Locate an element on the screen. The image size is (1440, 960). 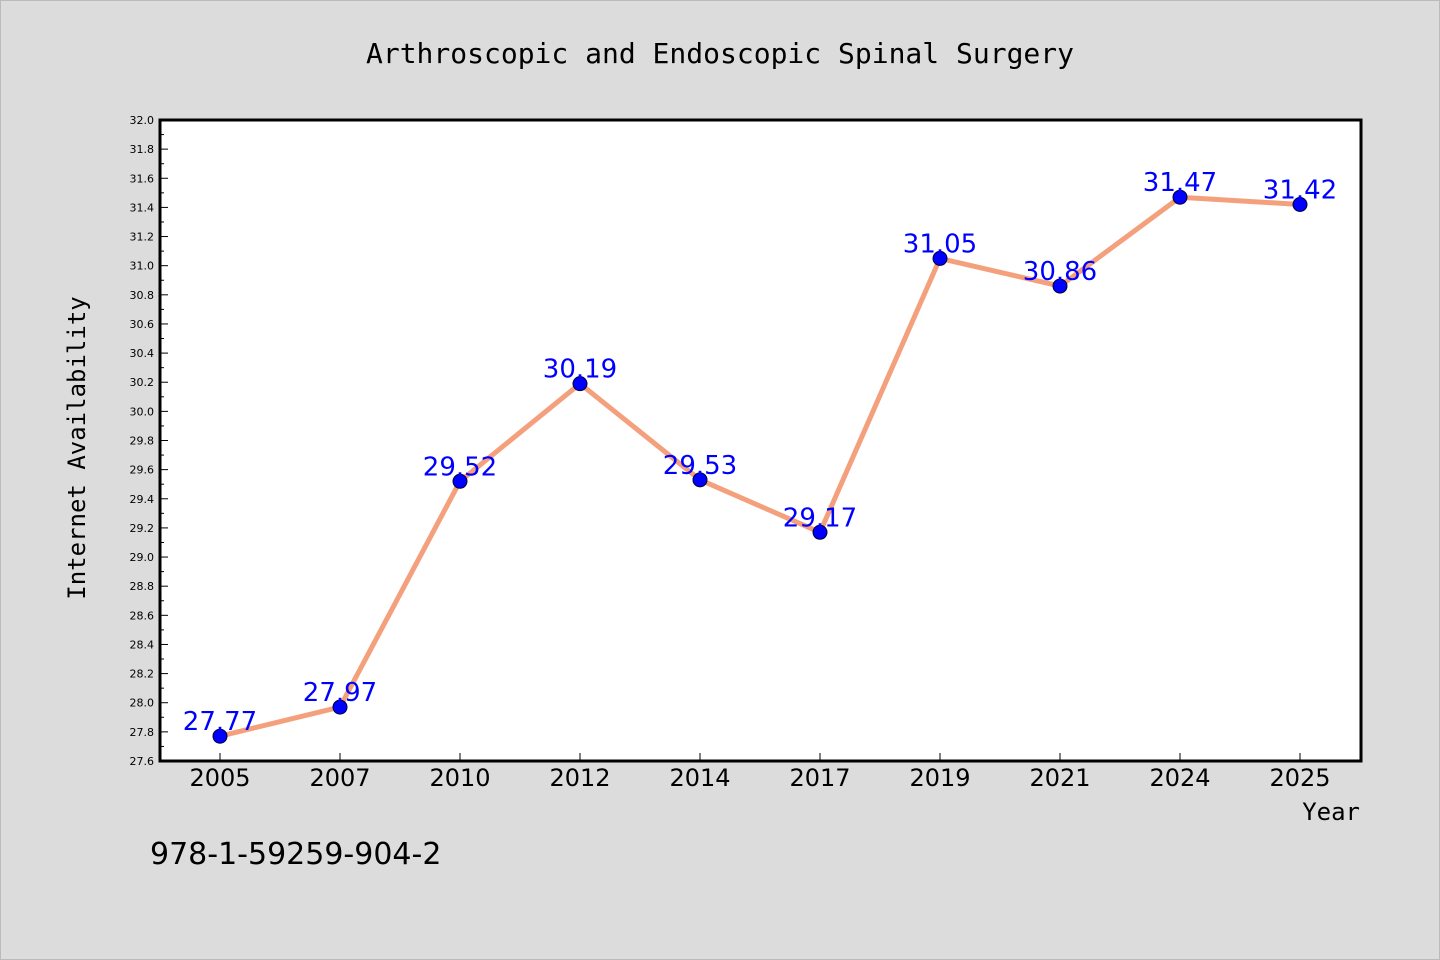
data-label: 27.77 is located at coordinates (220, 722).